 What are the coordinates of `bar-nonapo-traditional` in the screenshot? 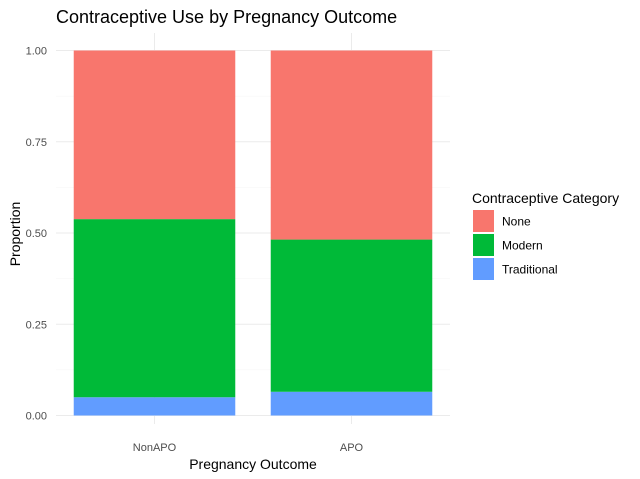 It's located at (154, 406).